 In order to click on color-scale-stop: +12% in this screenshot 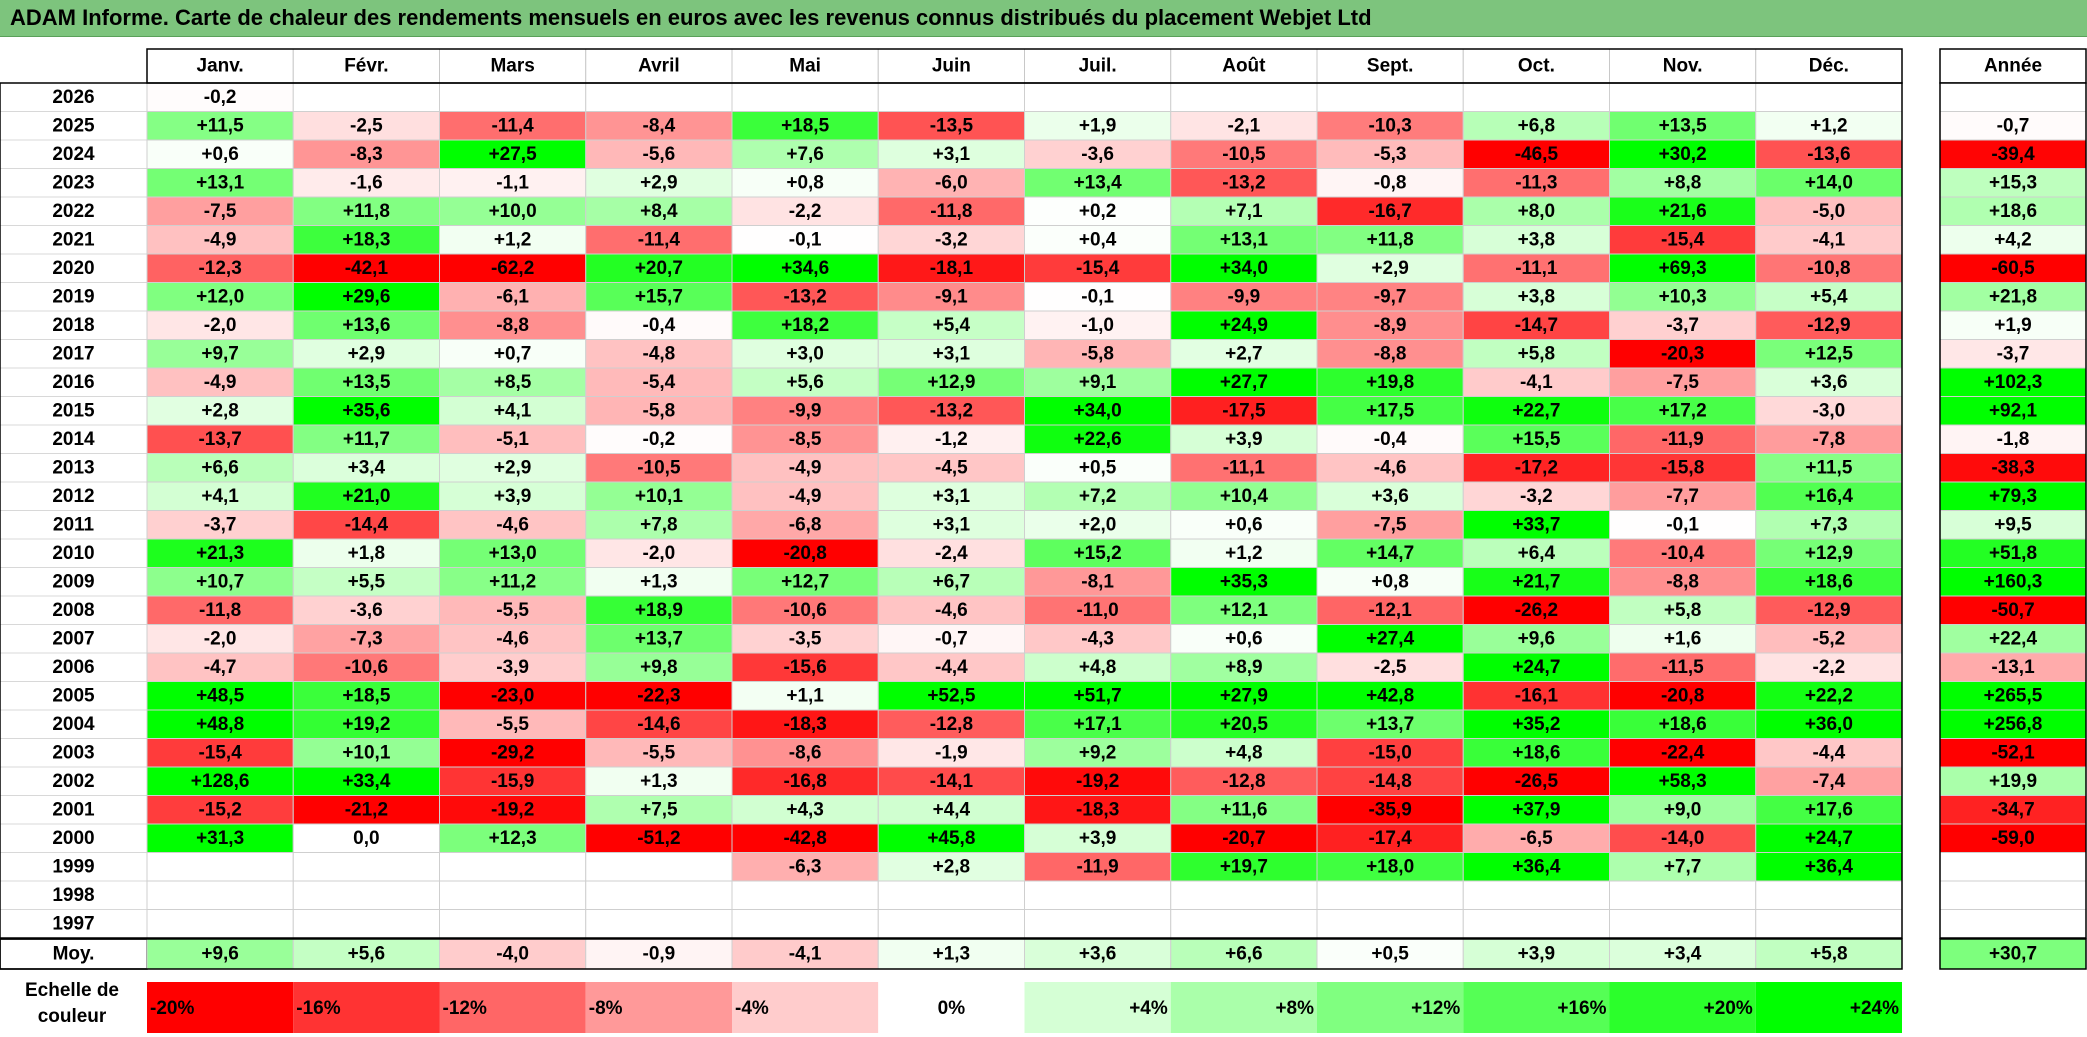, I will do `click(1435, 1008)`.